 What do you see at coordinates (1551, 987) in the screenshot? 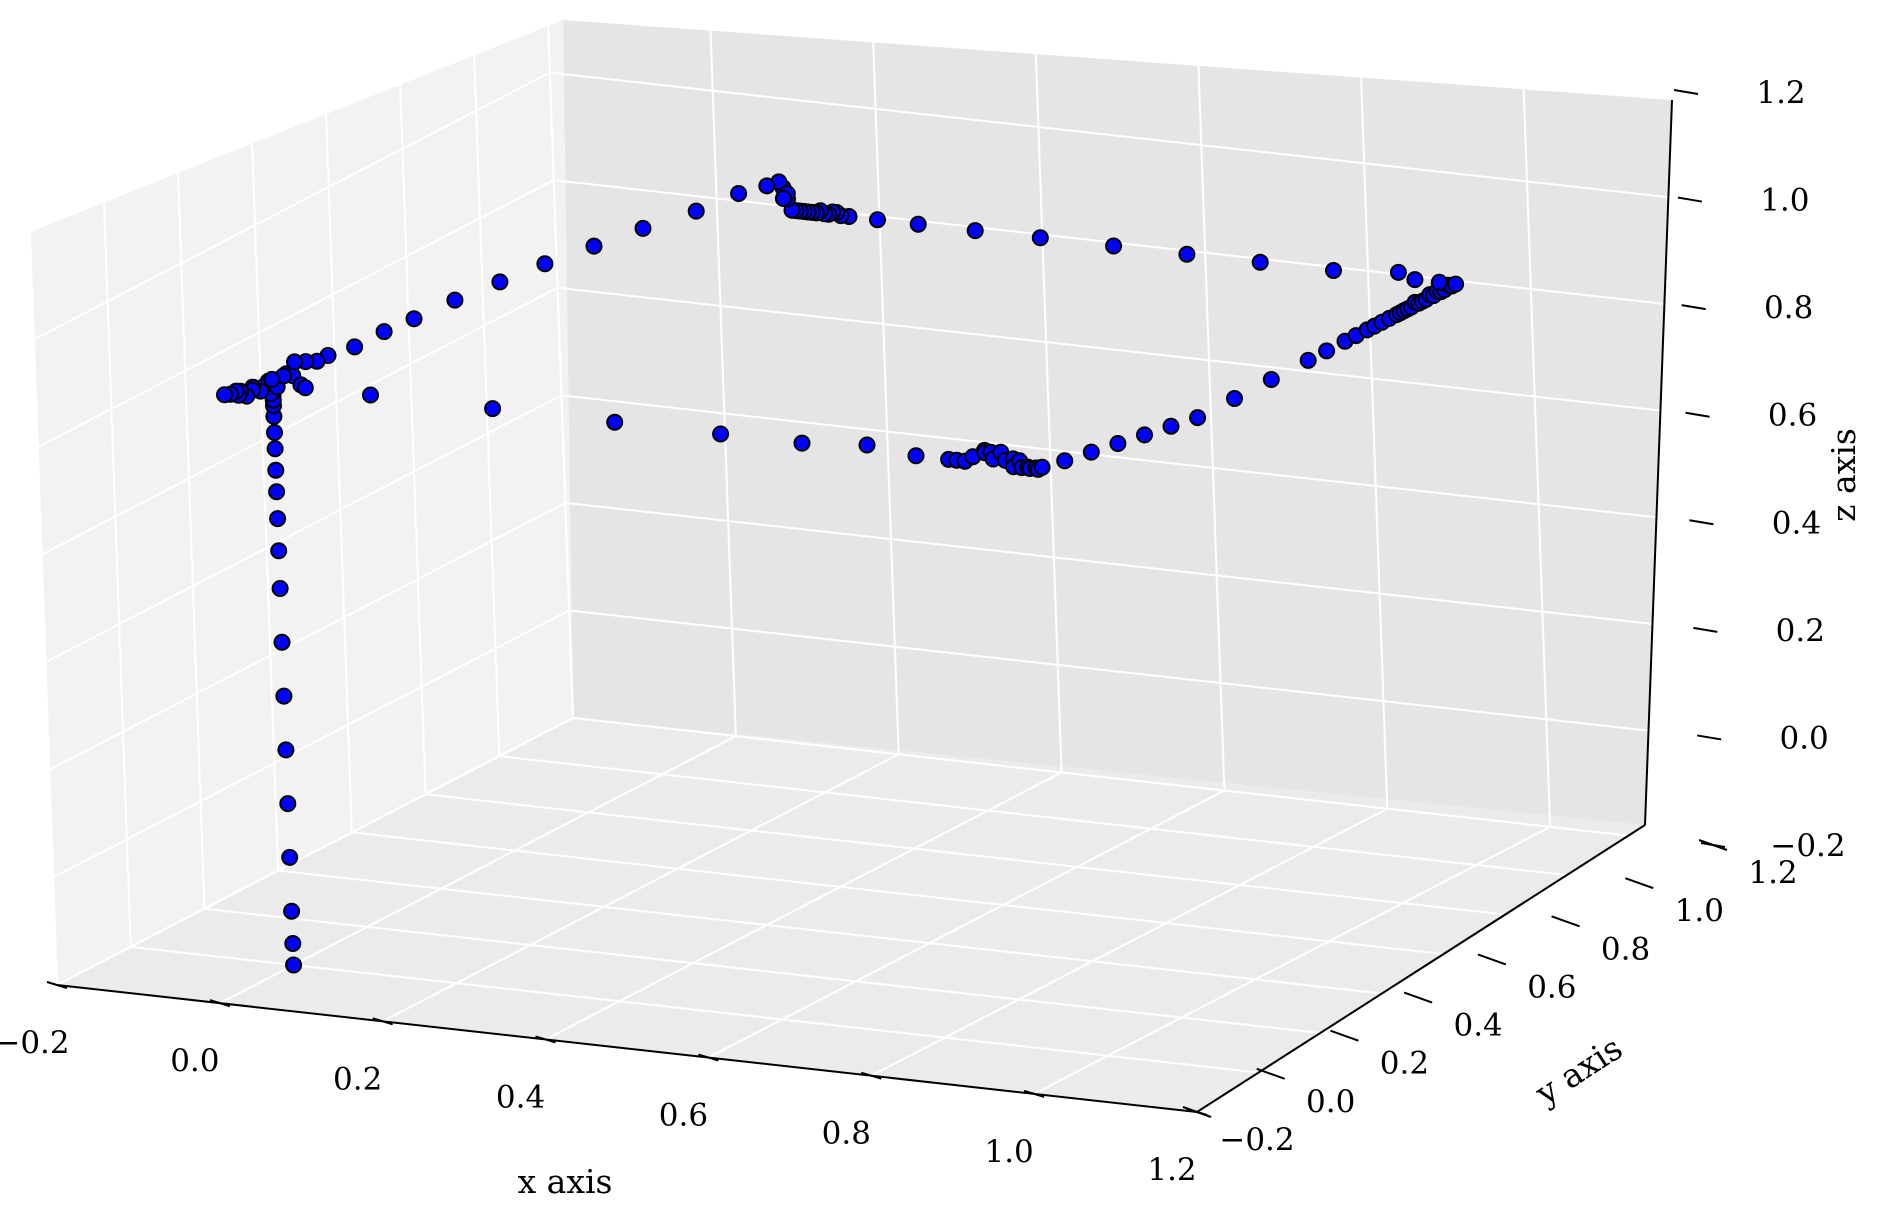
I see `y-tick-label: 0.6` at bounding box center [1551, 987].